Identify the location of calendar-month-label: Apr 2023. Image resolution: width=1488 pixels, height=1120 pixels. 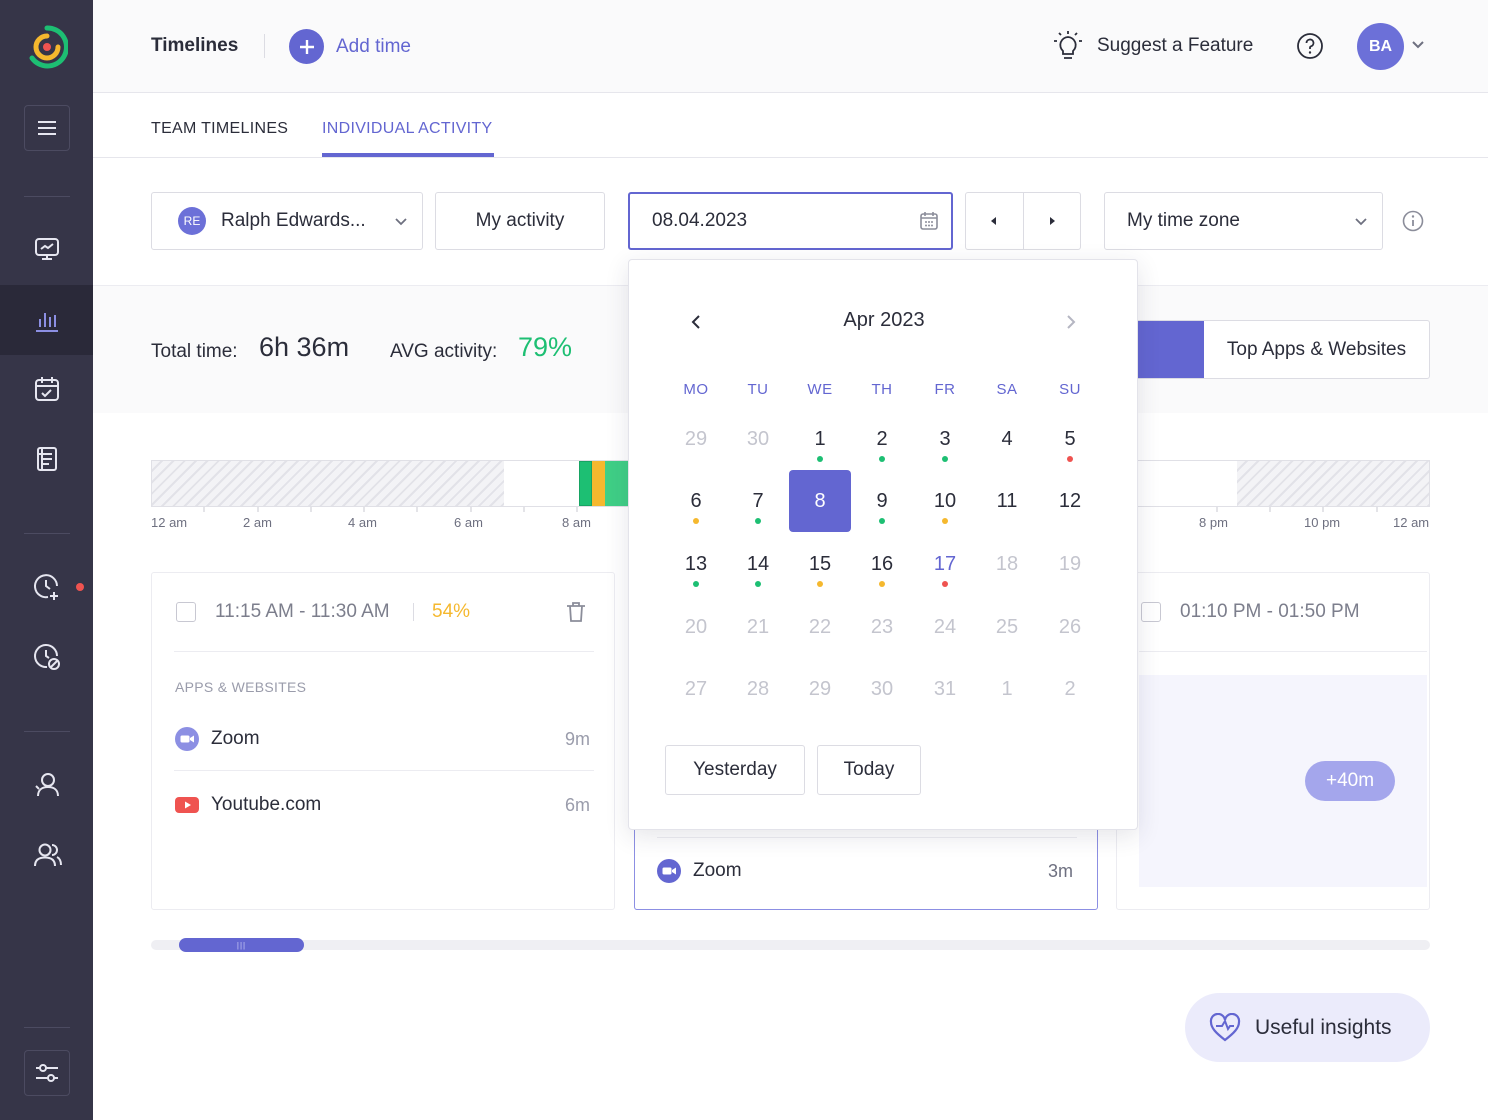
(884, 320).